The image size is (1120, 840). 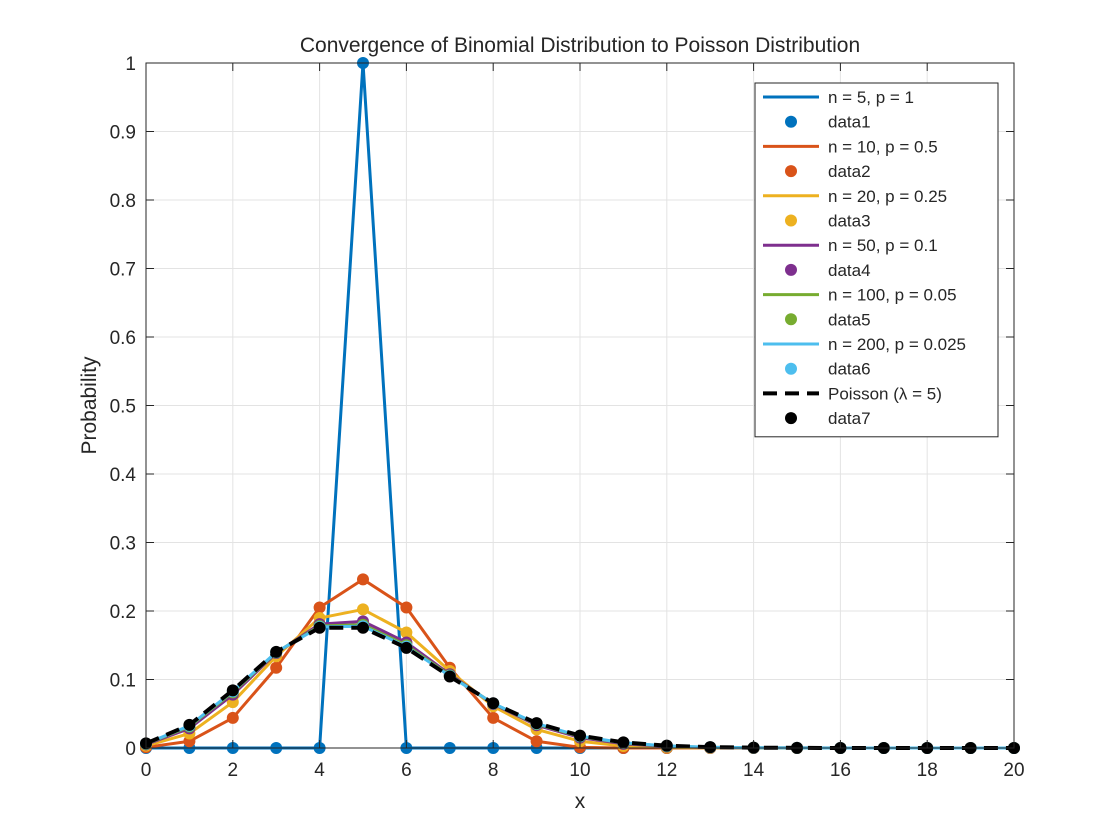 I want to click on y-tick-label: 1, so click(x=130, y=64).